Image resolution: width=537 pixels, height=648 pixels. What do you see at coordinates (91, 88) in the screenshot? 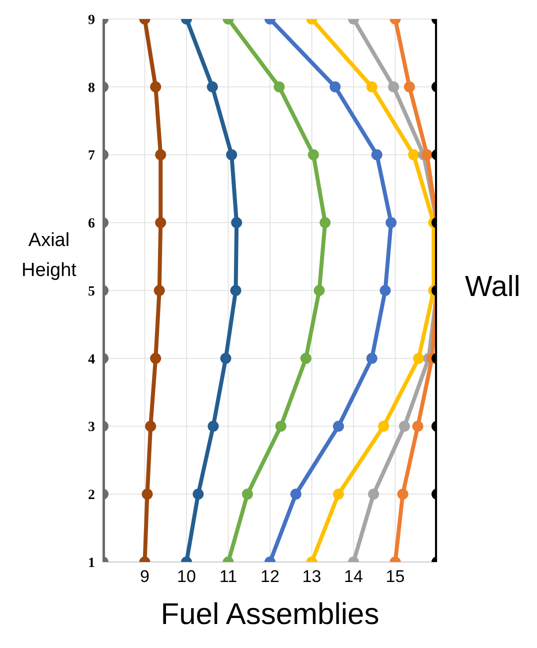
I see `y-tick-label: 8` at bounding box center [91, 88].